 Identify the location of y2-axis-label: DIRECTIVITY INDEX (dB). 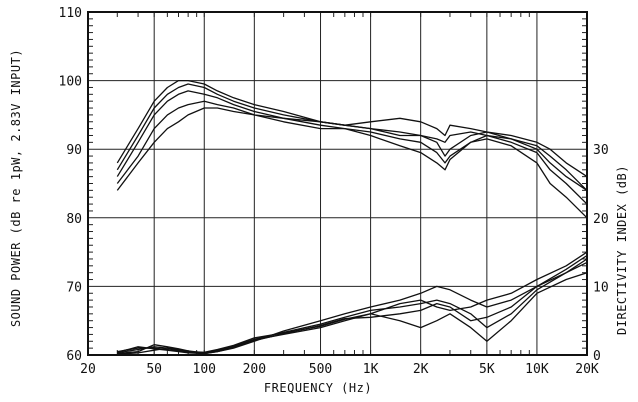
(622, 250).